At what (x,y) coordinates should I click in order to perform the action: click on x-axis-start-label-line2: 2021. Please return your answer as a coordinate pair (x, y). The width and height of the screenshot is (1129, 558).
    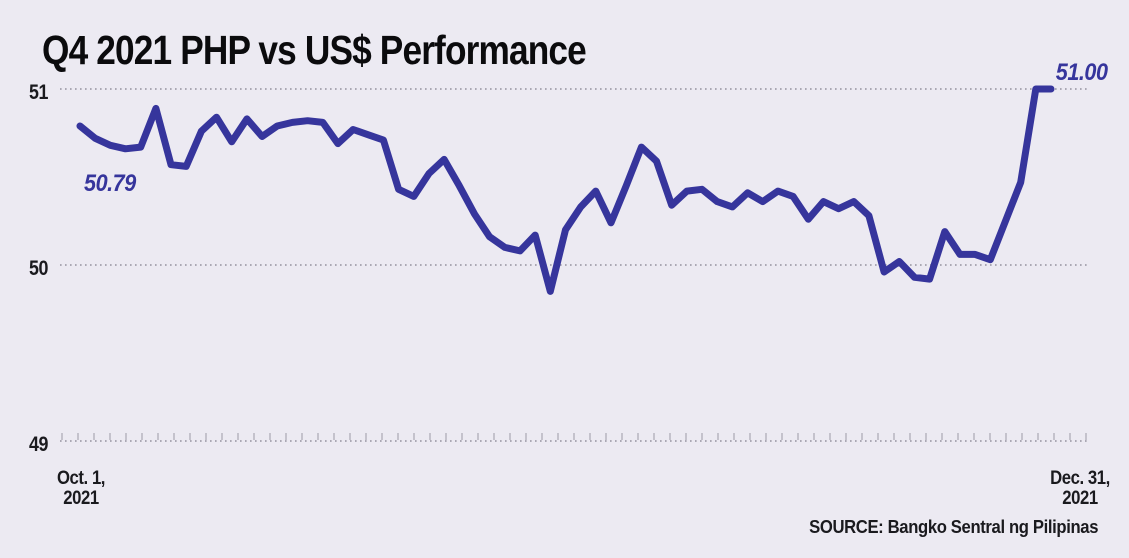
    Looking at the image, I should click on (81, 498).